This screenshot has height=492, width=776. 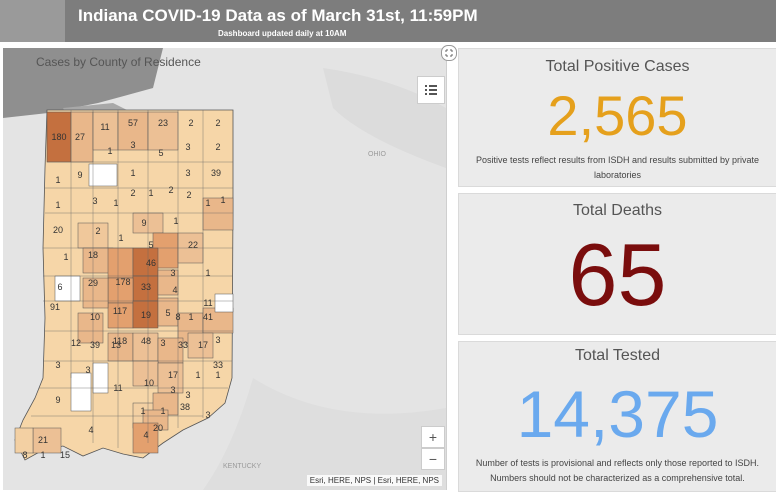 I want to click on legend-button, so click(x=431, y=90).